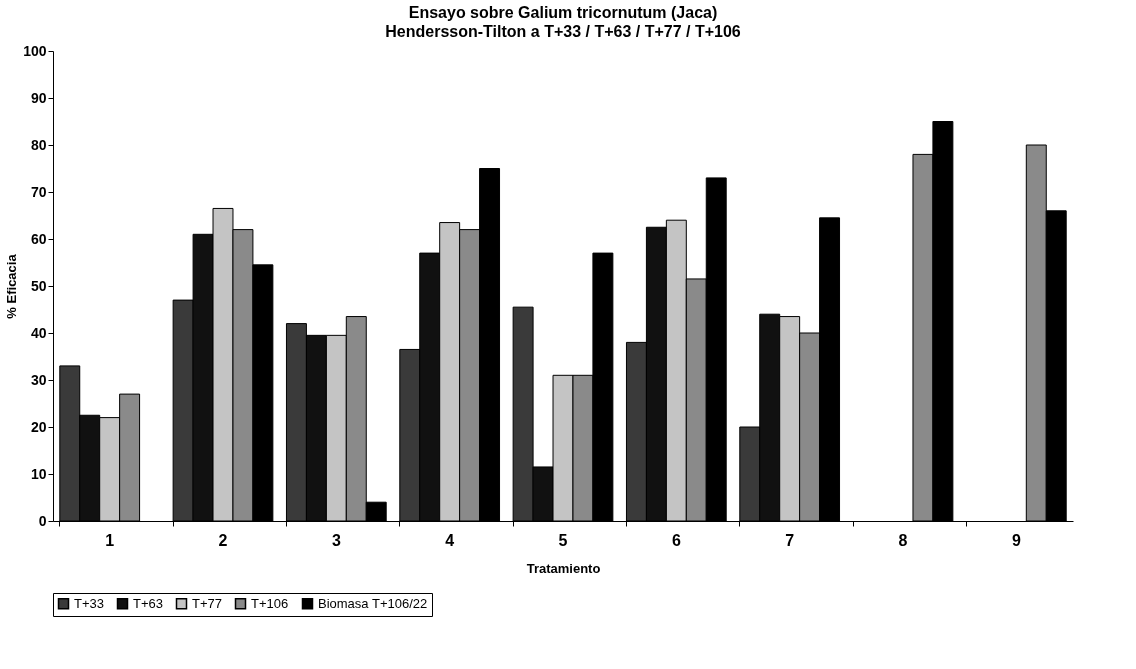 Image resolution: width=1136 pixels, height=669 pixels. What do you see at coordinates (563, 12) in the screenshot?
I see `chart-title: Ensayo sobre Galium tricornutum (Jaca)` at bounding box center [563, 12].